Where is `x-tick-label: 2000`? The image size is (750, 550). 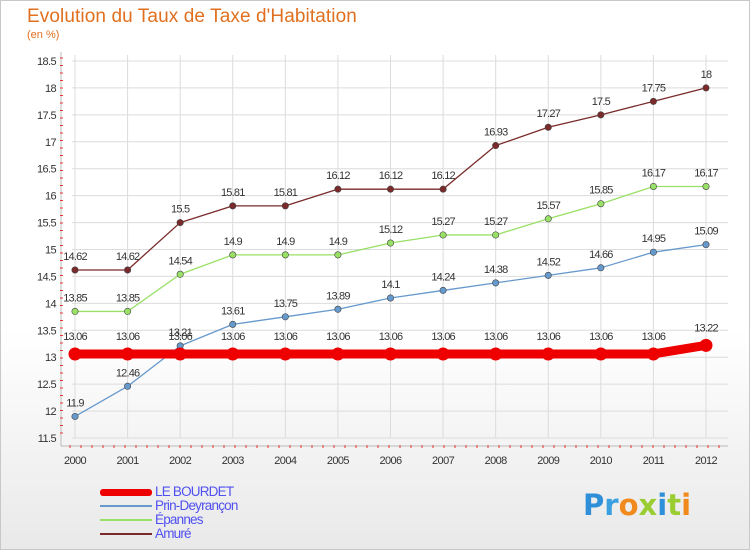 x-tick-label: 2000 is located at coordinates (75, 461).